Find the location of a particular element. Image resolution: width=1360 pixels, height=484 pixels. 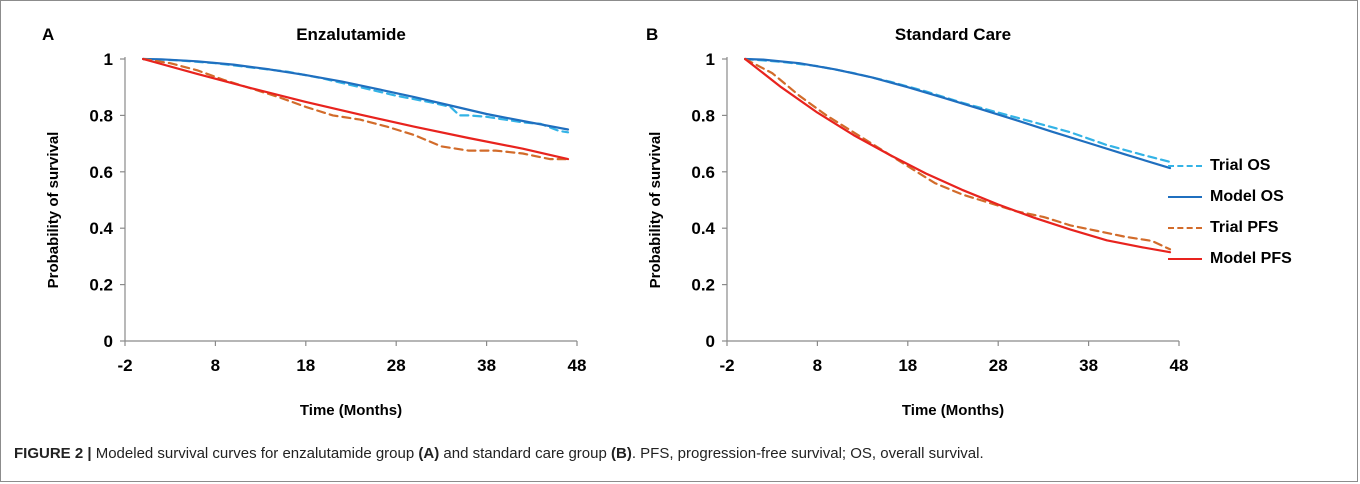

caption-ref-b: (B) is located at coordinates (621, 453).